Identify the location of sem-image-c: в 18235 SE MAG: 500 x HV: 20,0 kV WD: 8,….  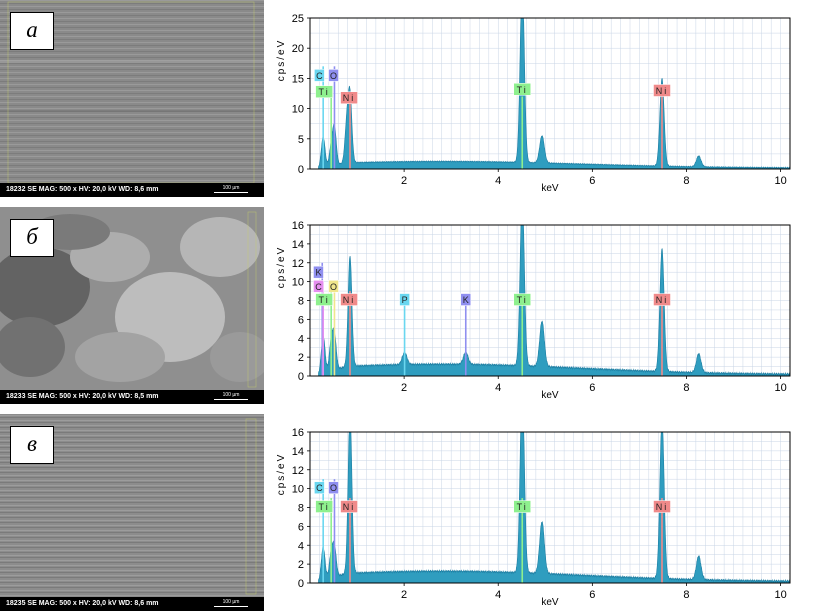
(132, 512).